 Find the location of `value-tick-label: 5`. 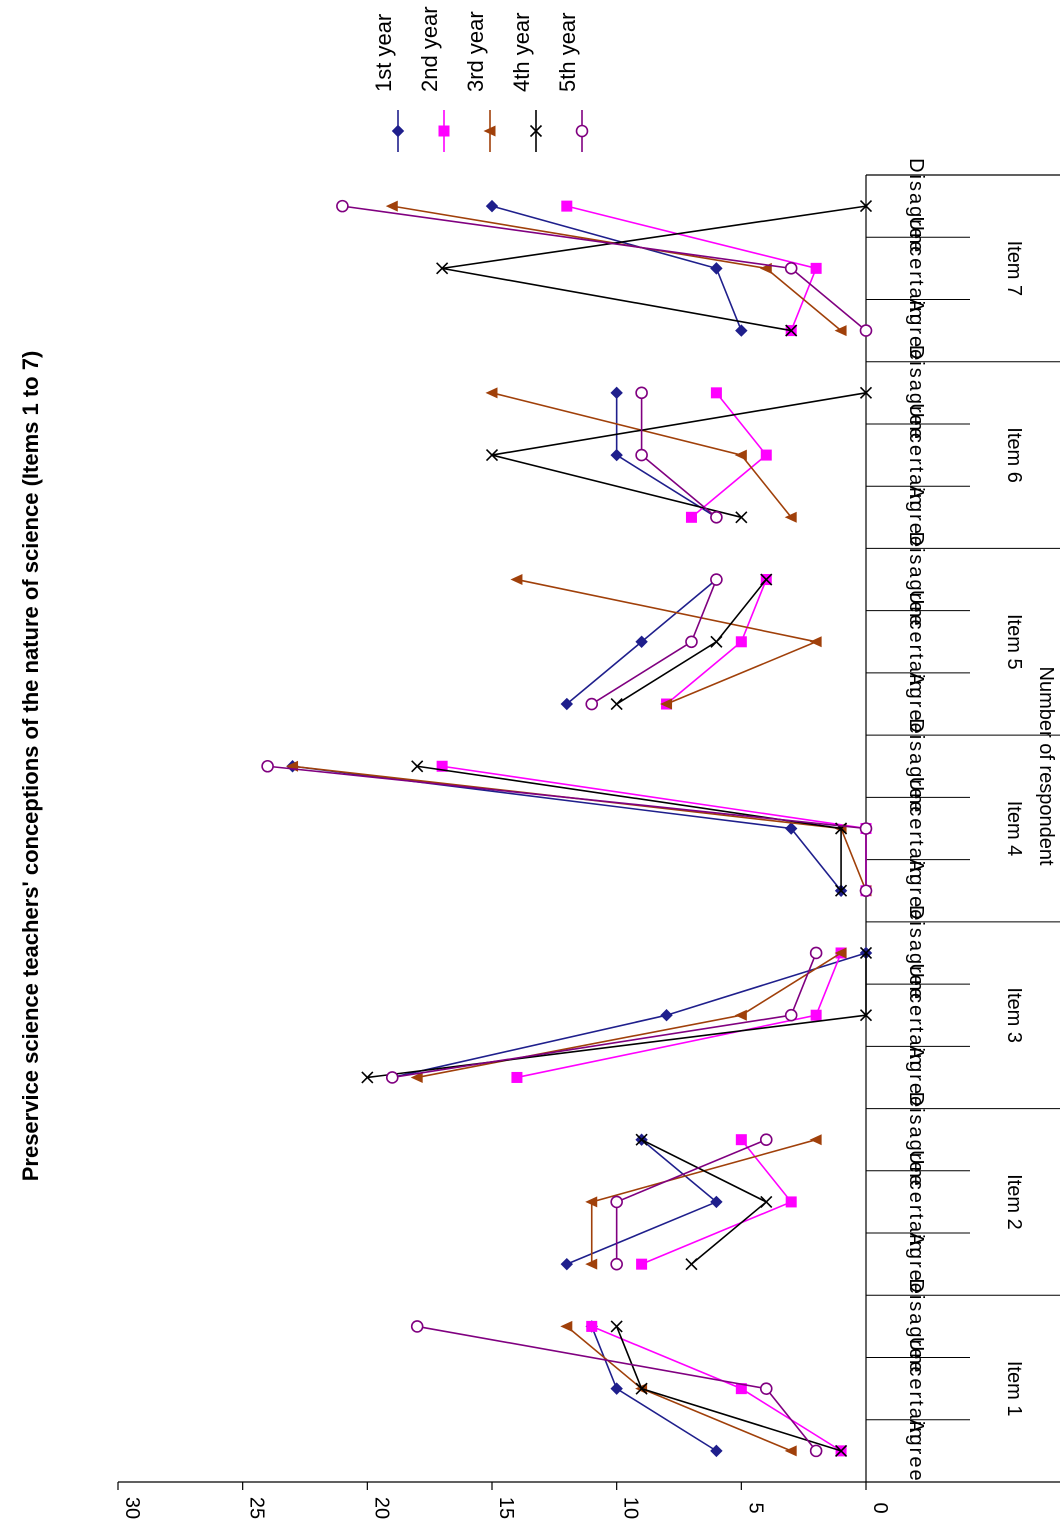

value-tick-label: 5 is located at coordinates (755, 1507).